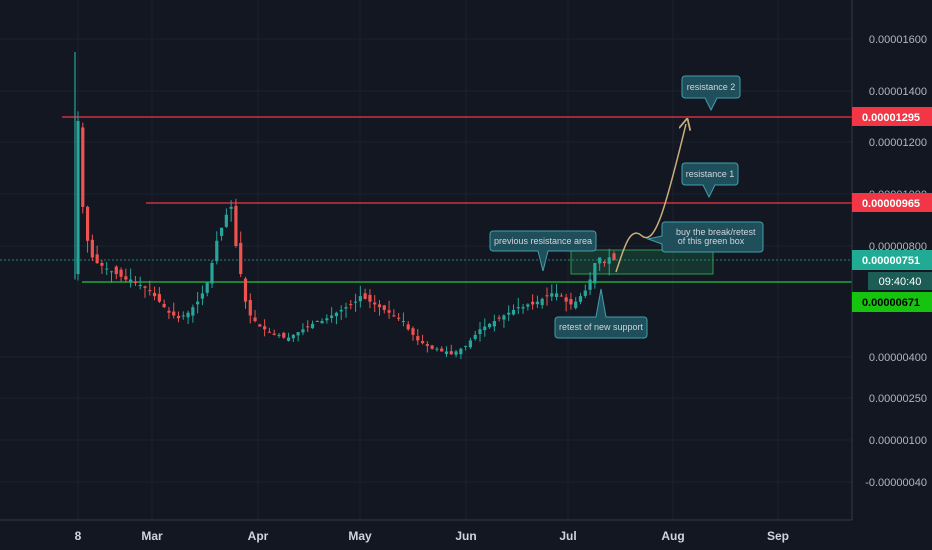 This screenshot has height=550, width=932. I want to click on price-tick-label: 0.00000400, so click(898, 358).